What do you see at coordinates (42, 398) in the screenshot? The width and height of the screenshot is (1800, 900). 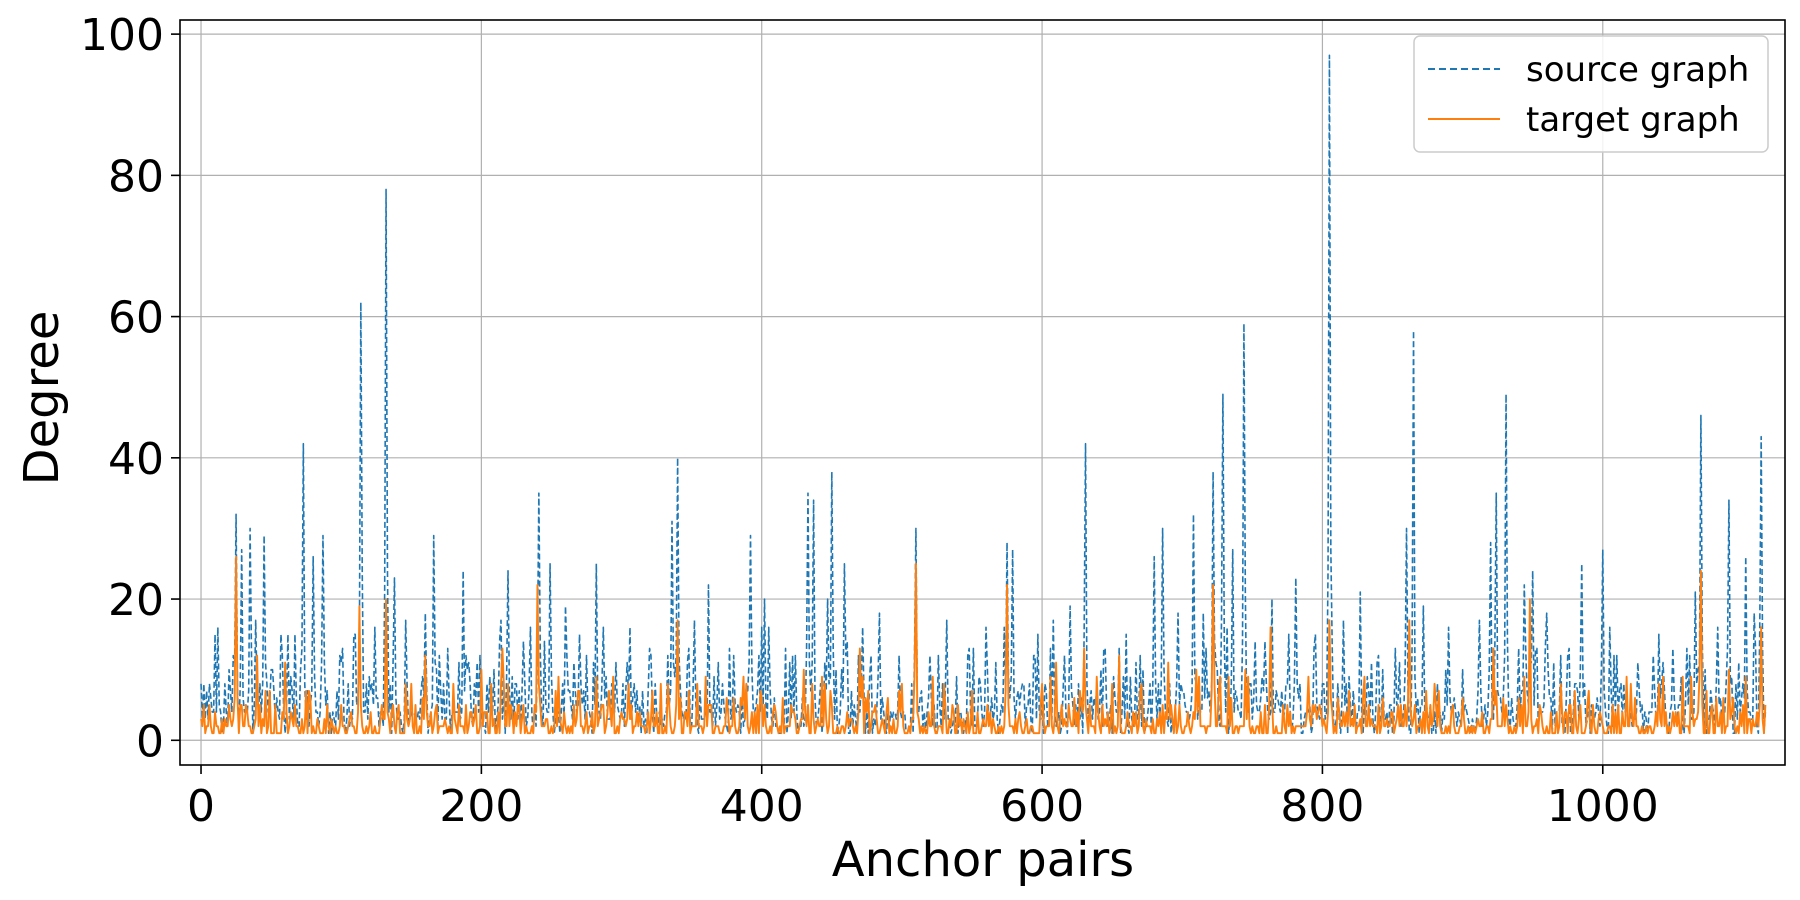 I see `y-axis-label: Degree` at bounding box center [42, 398].